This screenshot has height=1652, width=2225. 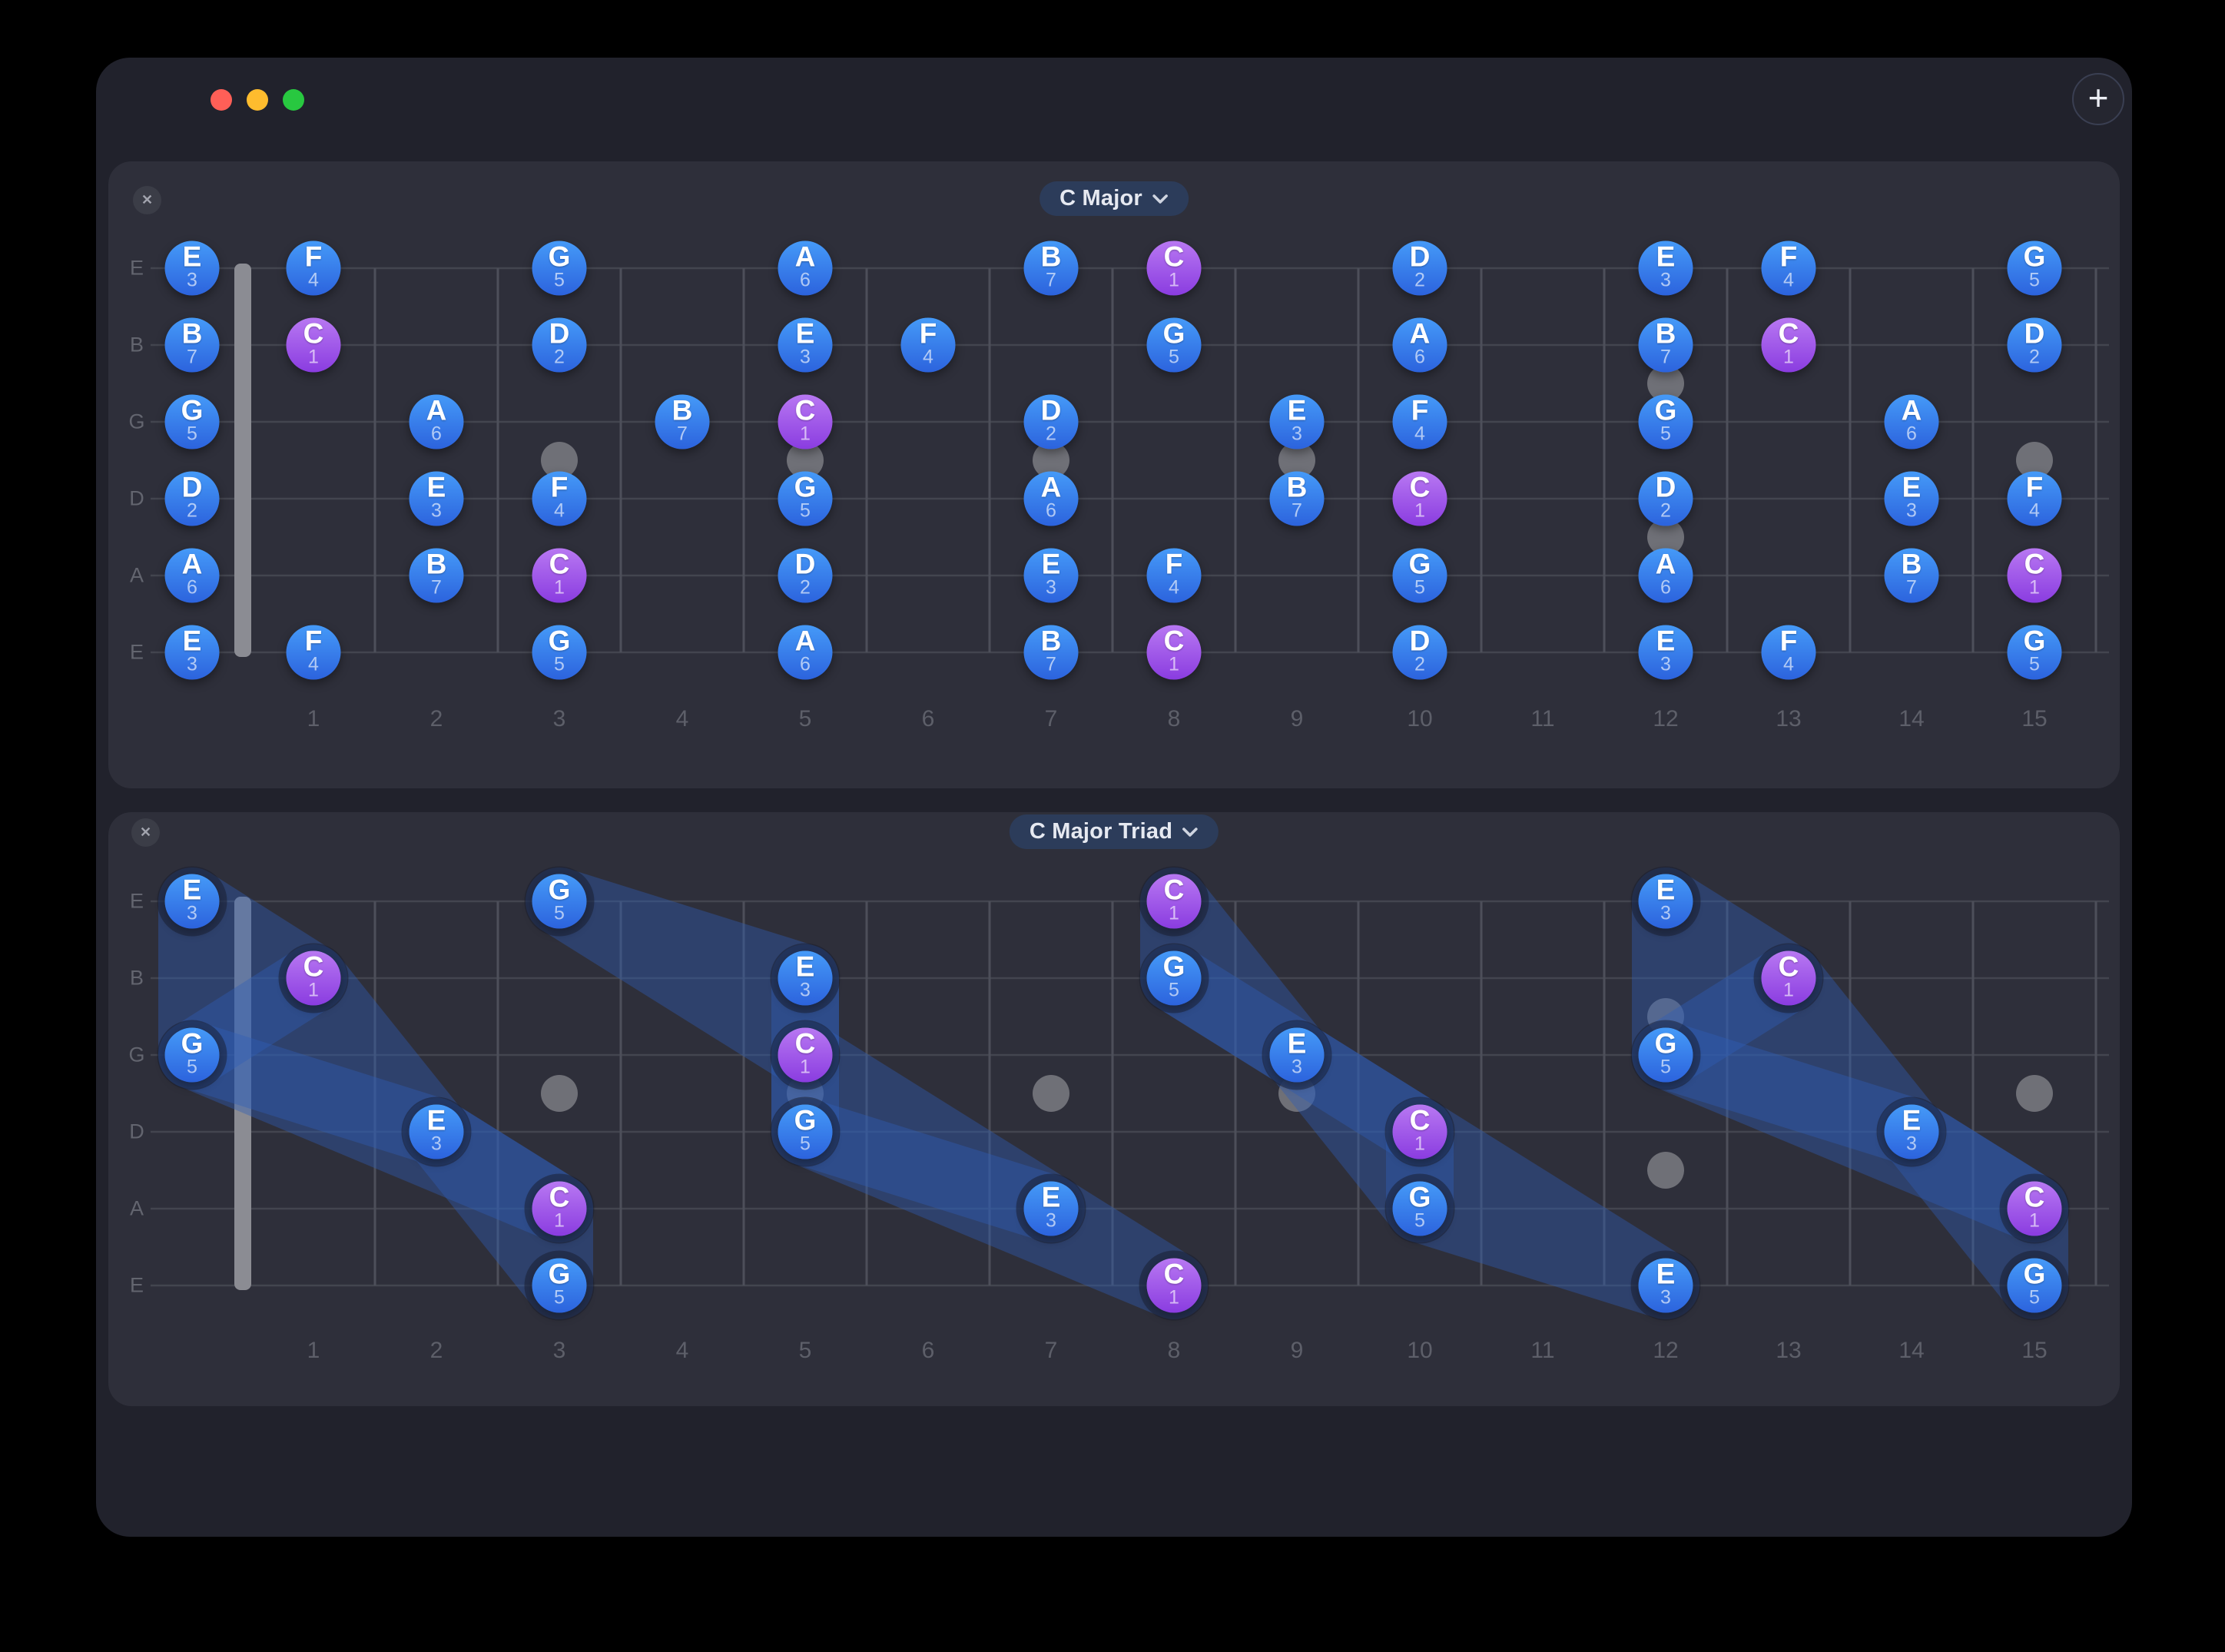 I want to click on scale-selector: C Major, so click(x=1114, y=198).